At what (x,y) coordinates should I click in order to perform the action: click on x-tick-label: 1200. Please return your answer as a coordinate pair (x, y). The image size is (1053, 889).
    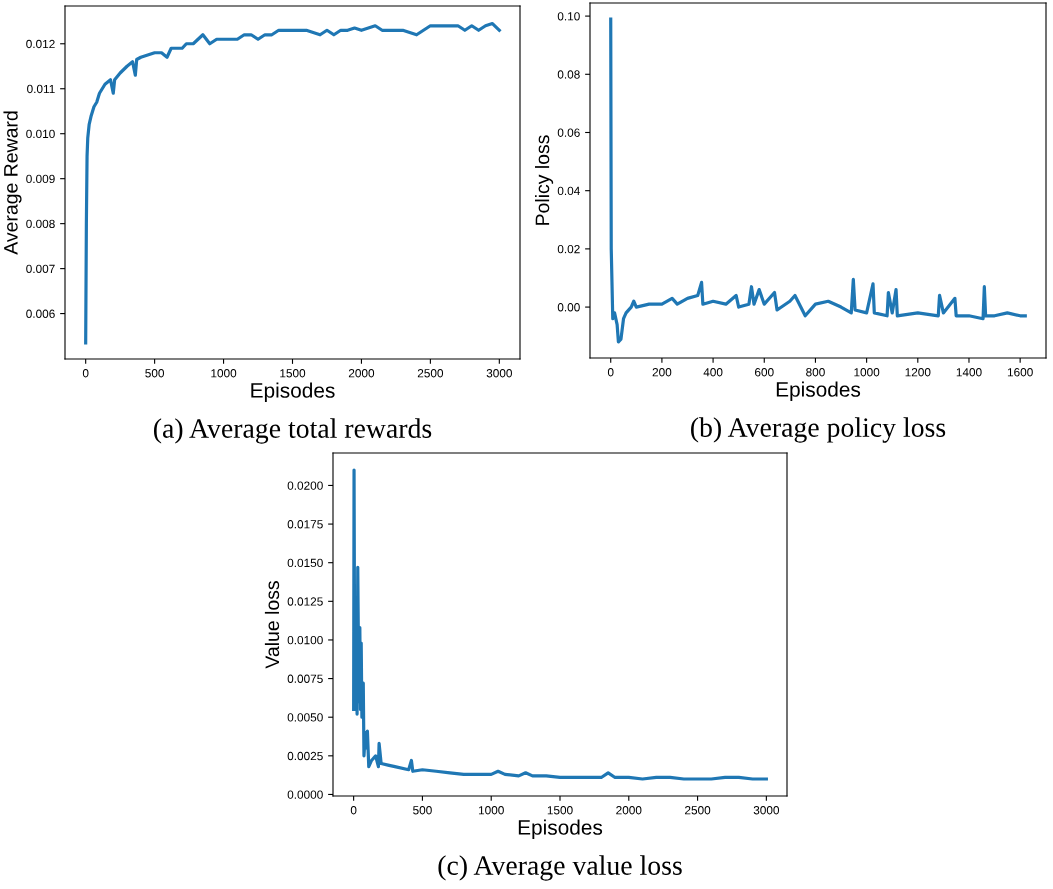
    Looking at the image, I should click on (918, 372).